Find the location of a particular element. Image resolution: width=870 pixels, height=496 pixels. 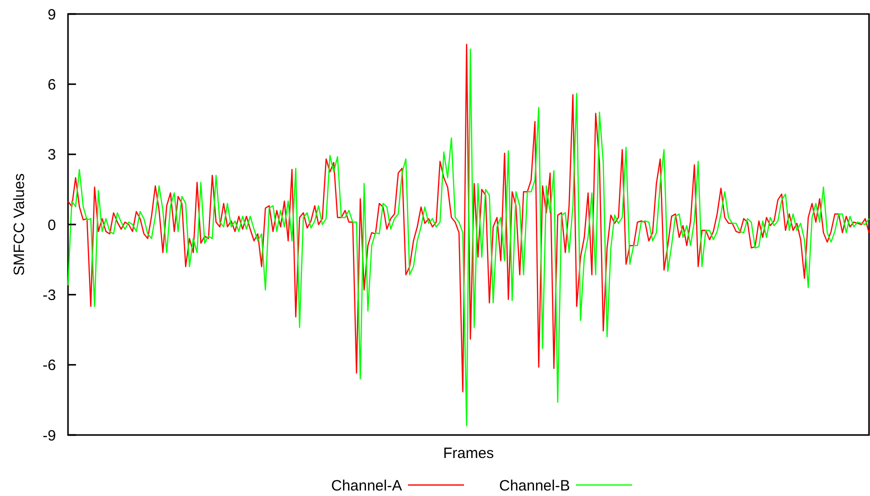

y-tick-label: 6 is located at coordinates (52, 85).